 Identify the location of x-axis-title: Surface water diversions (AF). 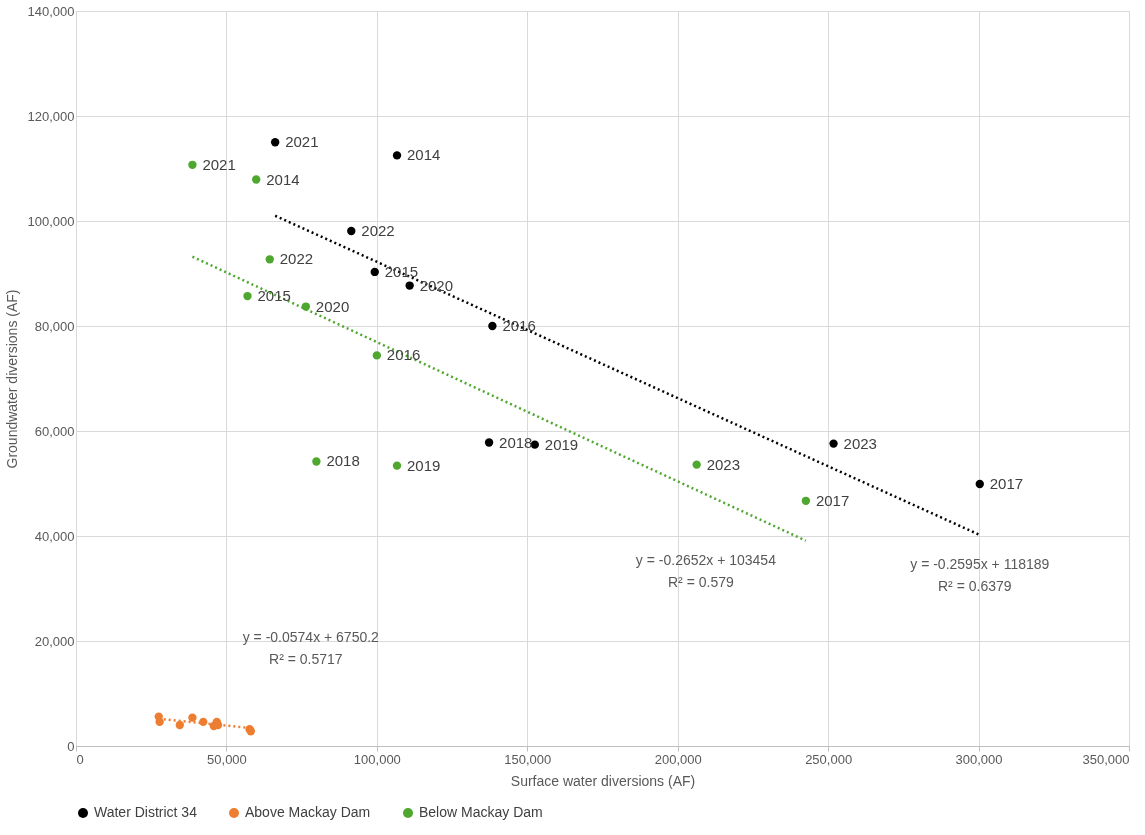
(603, 780).